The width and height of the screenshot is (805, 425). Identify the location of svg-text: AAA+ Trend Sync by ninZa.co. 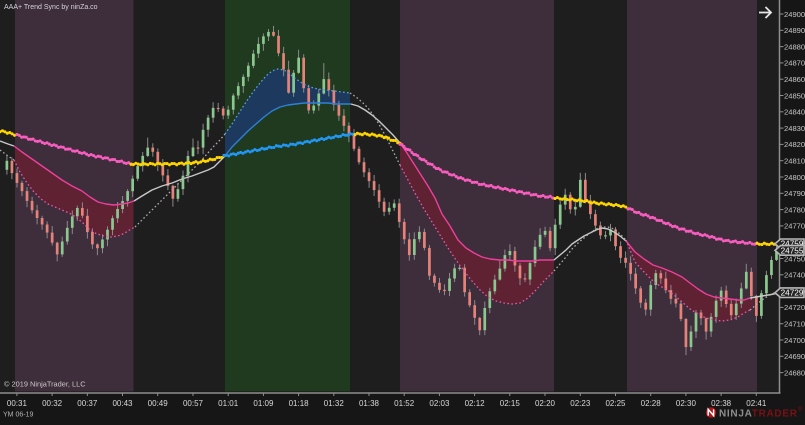
(51, 7).